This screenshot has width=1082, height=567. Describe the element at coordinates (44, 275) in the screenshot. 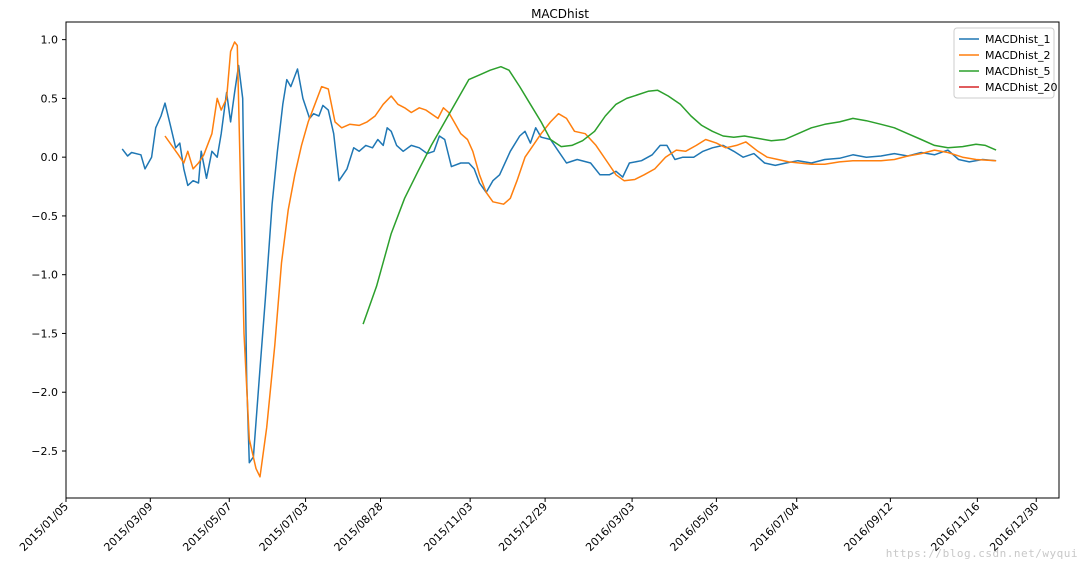

I see `y-tick-label: −1.0` at that location.